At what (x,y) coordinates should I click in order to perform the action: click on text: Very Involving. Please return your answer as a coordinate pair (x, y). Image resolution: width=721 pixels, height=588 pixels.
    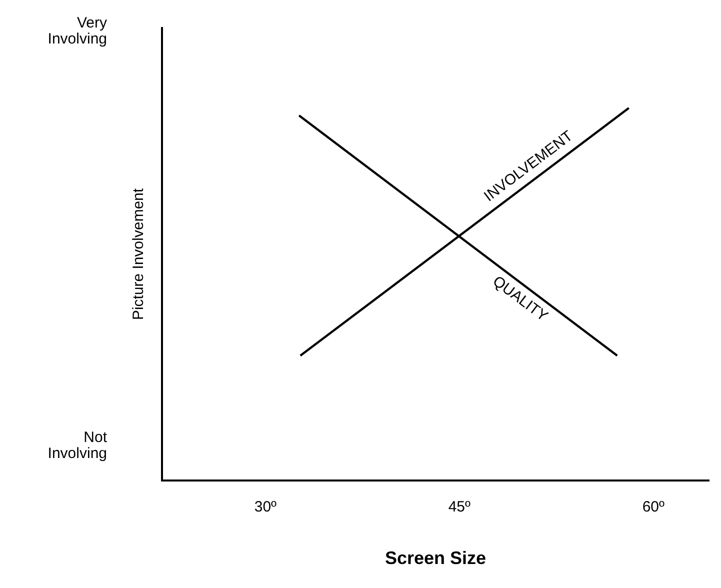
    Looking at the image, I should click on (78, 31).